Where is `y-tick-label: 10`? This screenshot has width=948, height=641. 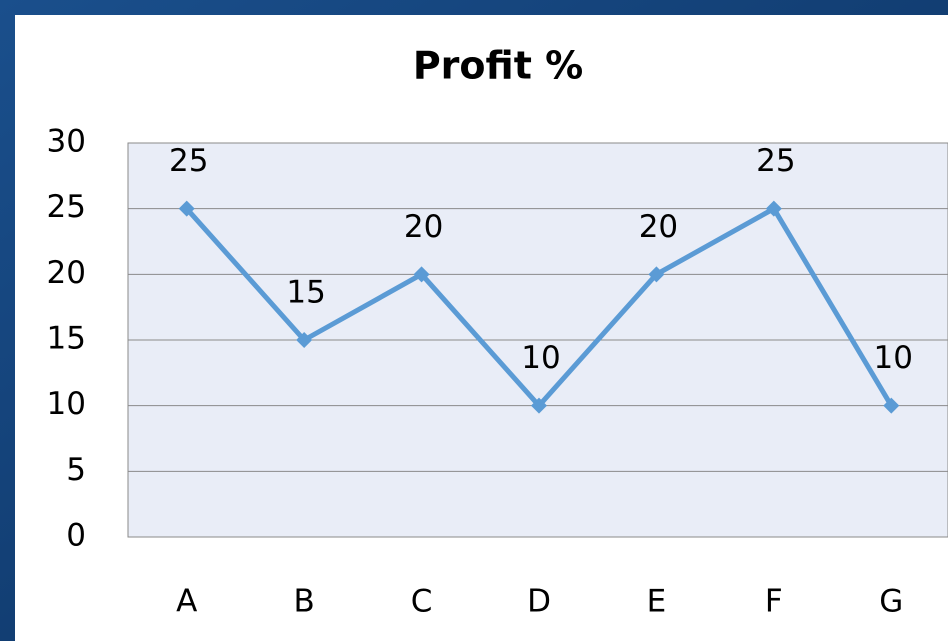
y-tick-label: 10 is located at coordinates (66, 404).